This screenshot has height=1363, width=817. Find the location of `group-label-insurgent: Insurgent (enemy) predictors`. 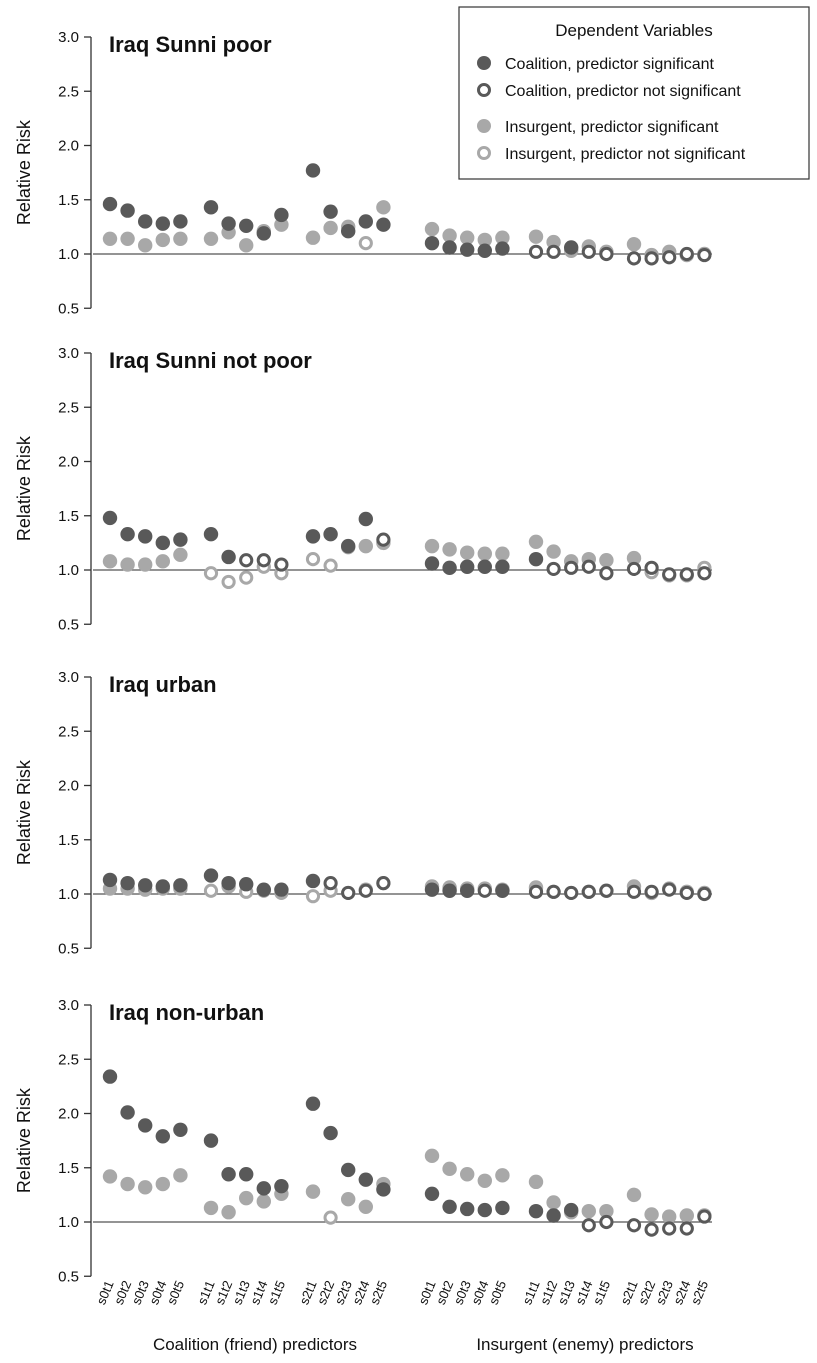

group-label-insurgent: Insurgent (enemy) predictors is located at coordinates (584, 1344).